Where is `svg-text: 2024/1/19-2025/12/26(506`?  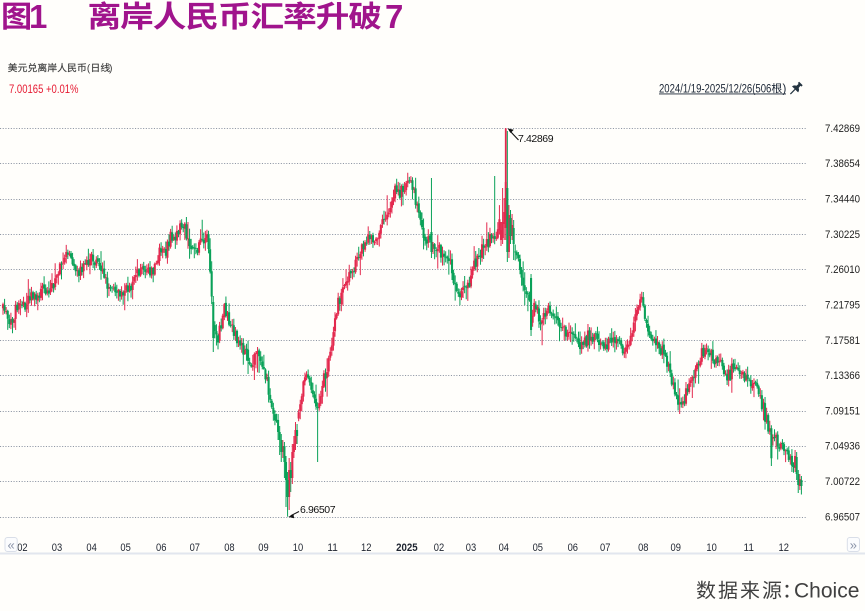 svg-text: 2024/1/19-2025/12/26(506 is located at coordinates (715, 89).